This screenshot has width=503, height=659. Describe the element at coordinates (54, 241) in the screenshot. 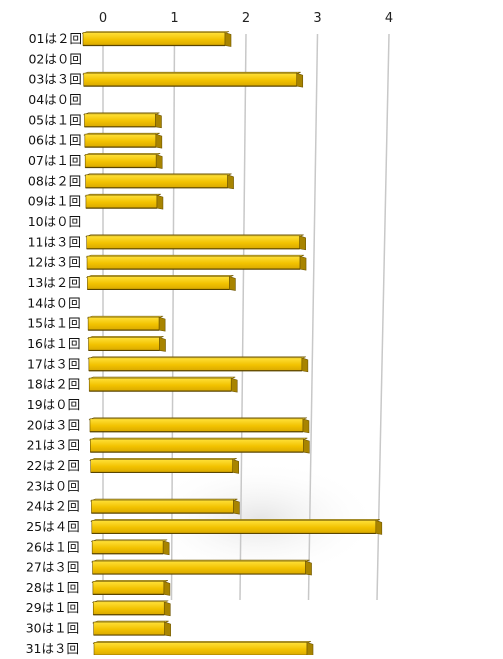

I see `category-label: 11は３回` at that location.